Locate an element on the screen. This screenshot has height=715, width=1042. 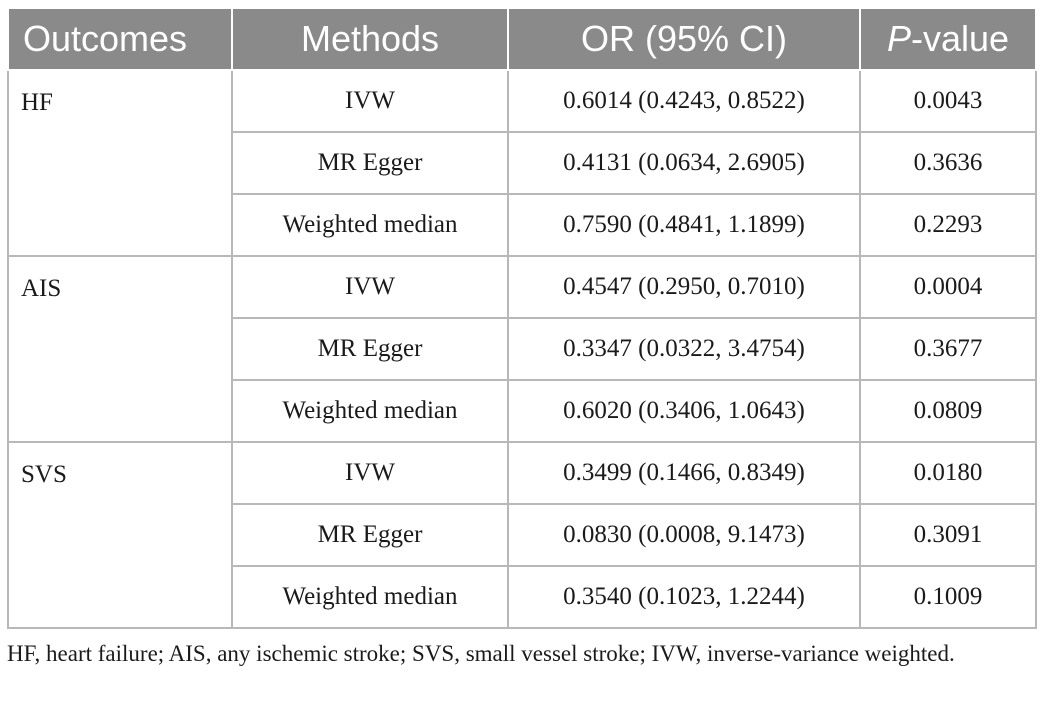
p-value-cell: 0.0180 is located at coordinates (948, 473).